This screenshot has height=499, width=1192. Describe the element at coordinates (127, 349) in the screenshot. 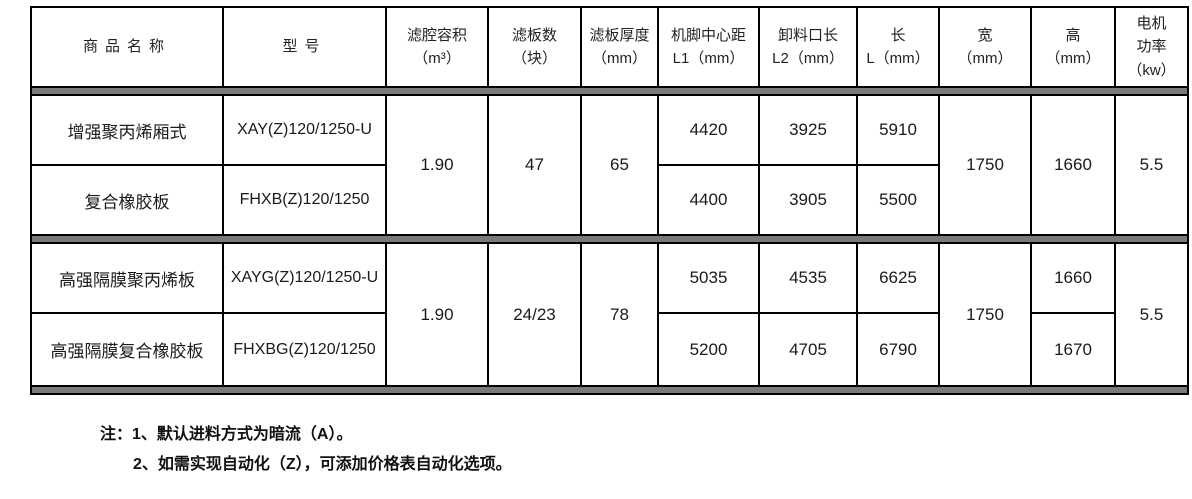

I see `product-name-cell: 高强隔膜复合橡胶板` at that location.